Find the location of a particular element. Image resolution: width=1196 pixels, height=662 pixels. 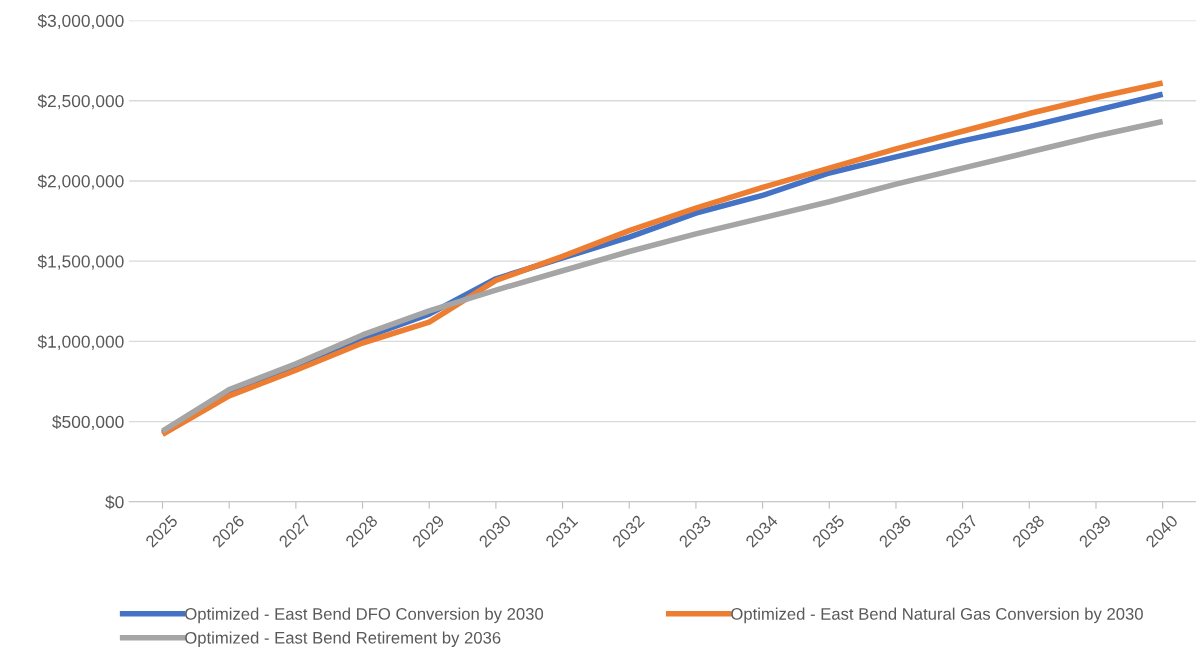

y-tick-label: $2,000,000 is located at coordinates (80, 182).